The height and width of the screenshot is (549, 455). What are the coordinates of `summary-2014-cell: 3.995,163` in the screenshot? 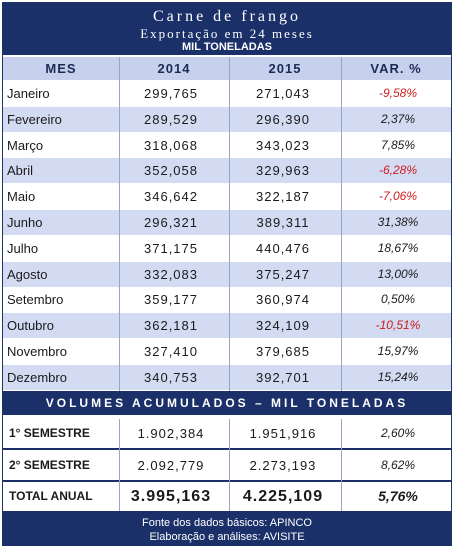 It's located at (171, 496).